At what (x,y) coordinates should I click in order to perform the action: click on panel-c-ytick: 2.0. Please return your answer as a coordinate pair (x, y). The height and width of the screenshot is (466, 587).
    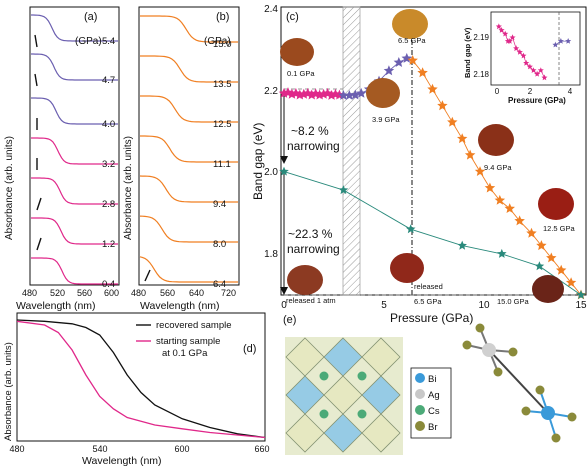
    Looking at the image, I should click on (271, 172).